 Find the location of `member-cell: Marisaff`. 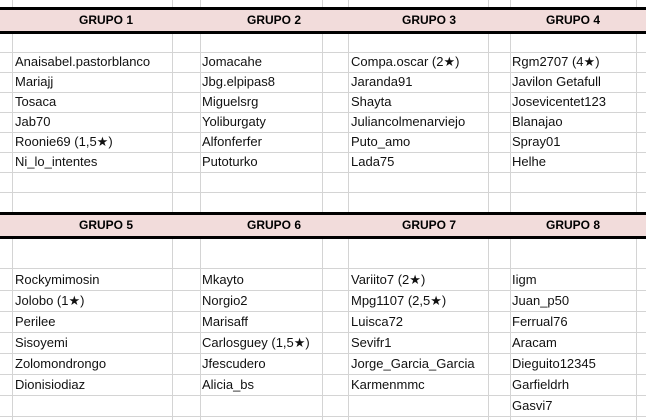

member-cell: Marisaff is located at coordinates (225, 321).